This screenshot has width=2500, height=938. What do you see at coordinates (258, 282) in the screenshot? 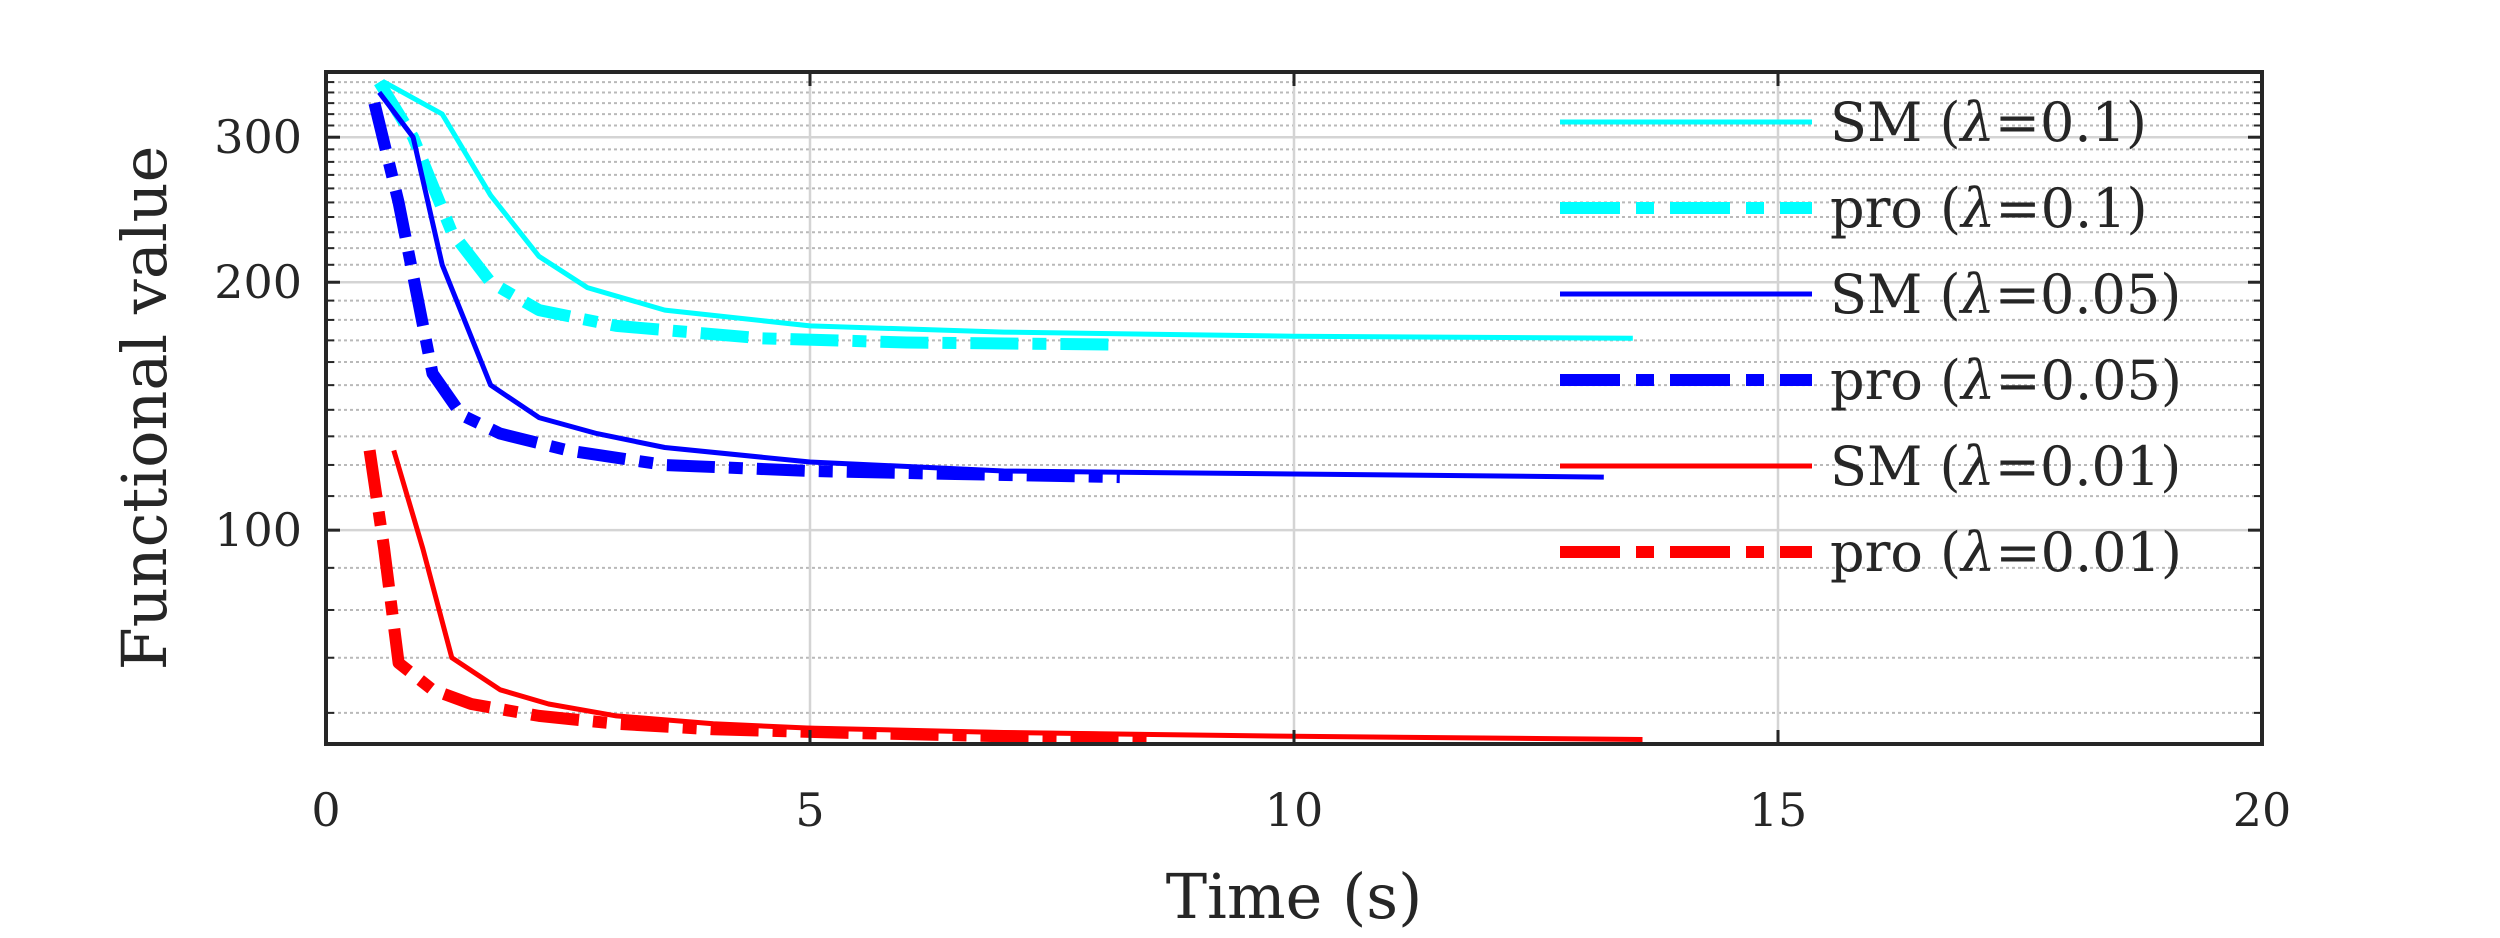
I see `y-tick-label: 200` at bounding box center [258, 282].